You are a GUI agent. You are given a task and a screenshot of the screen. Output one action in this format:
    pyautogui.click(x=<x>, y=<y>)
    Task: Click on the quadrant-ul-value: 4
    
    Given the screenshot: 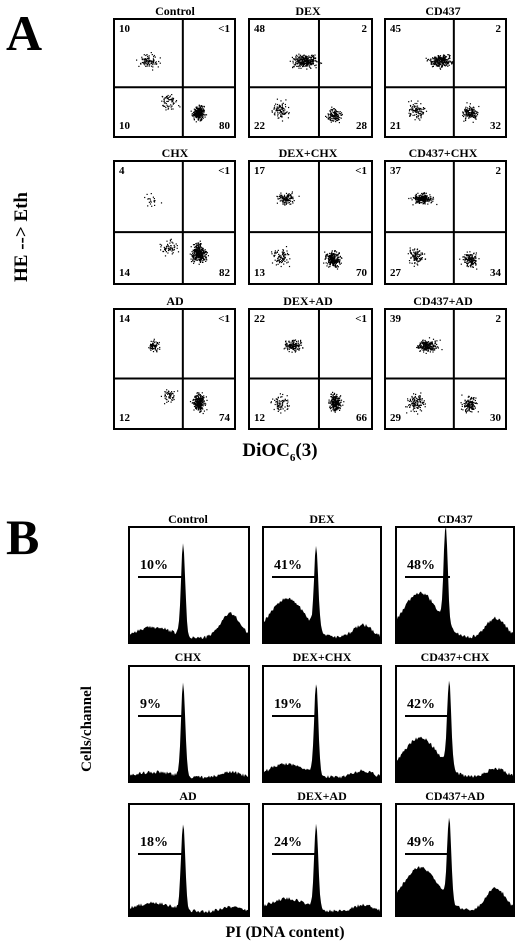 What is the action you would take?
    pyautogui.click(x=122, y=171)
    